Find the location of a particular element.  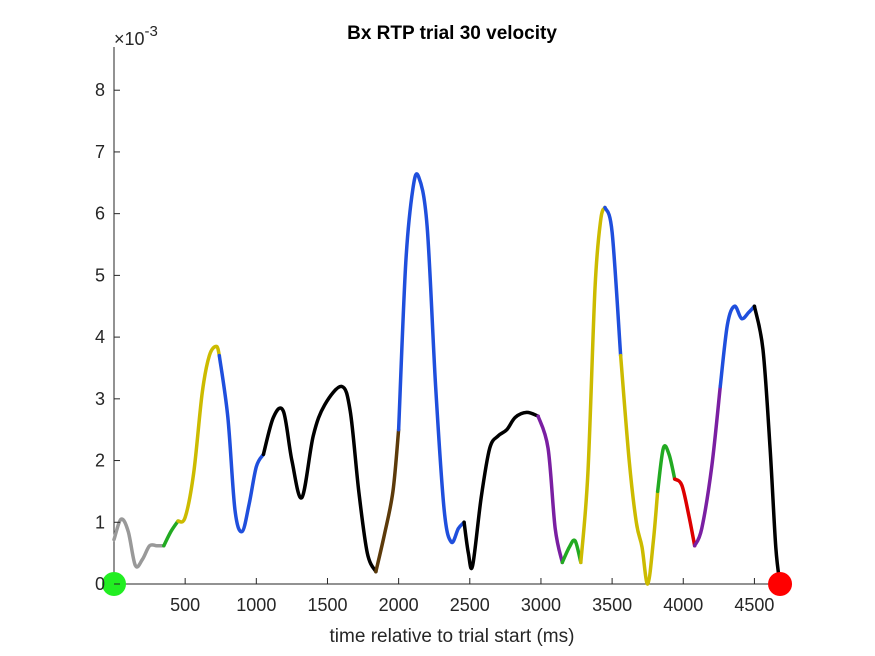

y-tick-label: 3 is located at coordinates (100, 399).